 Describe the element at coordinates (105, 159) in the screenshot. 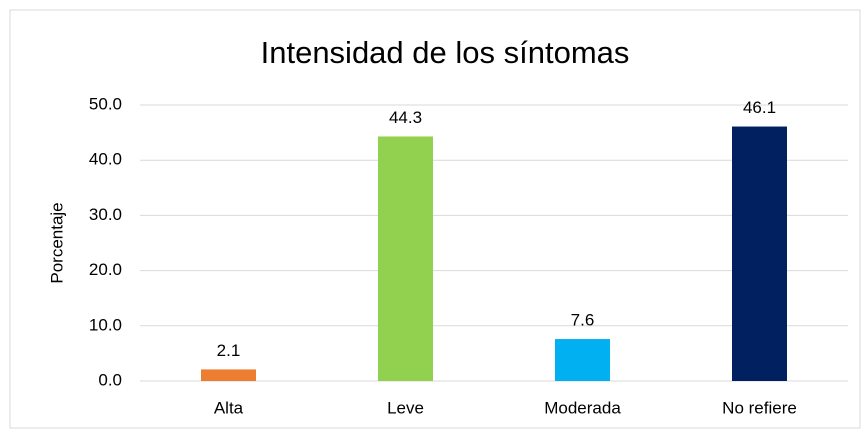

I see `y-tick-label: 40.0` at that location.